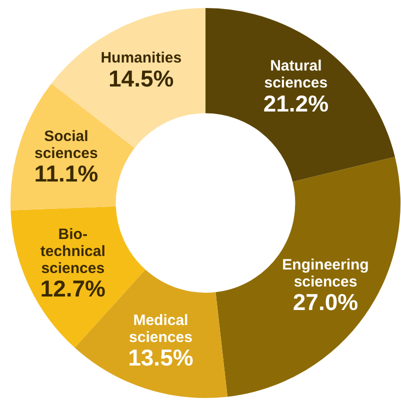 This screenshot has height=400, width=401. What do you see at coordinates (160, 329) in the screenshot?
I see `slice-label: Medical sciences` at bounding box center [160, 329].